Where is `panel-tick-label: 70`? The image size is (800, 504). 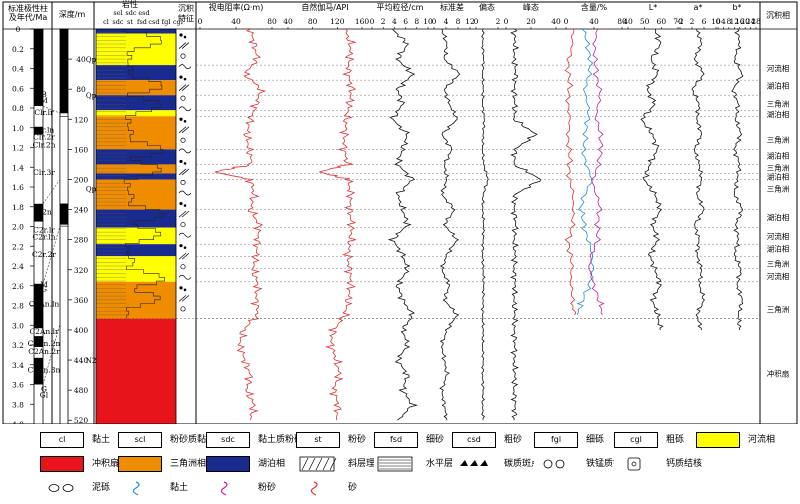 panel-tick-label: 70 is located at coordinates (678, 21).